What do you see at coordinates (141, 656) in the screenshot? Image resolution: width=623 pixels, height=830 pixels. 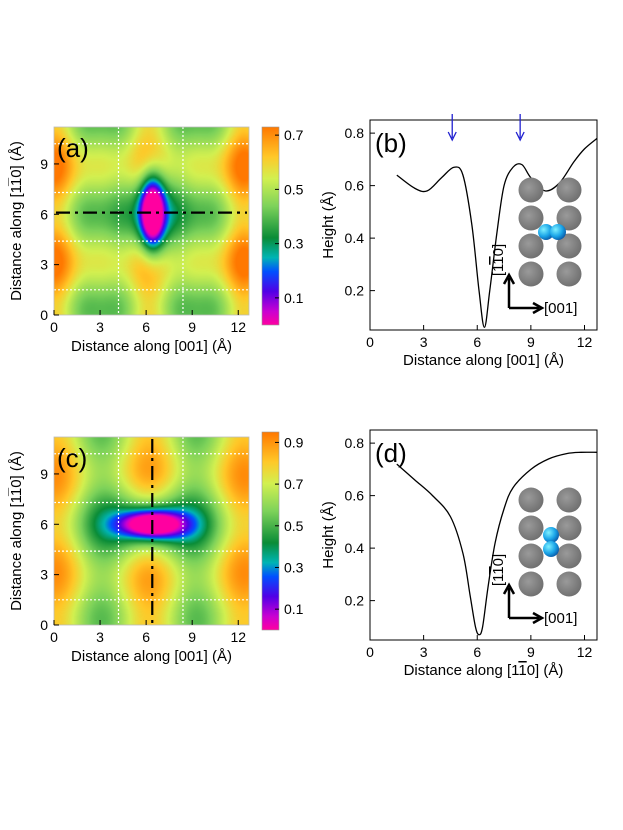 I see `x-axis-title-text: Distance along [001]` at bounding box center [141, 656].